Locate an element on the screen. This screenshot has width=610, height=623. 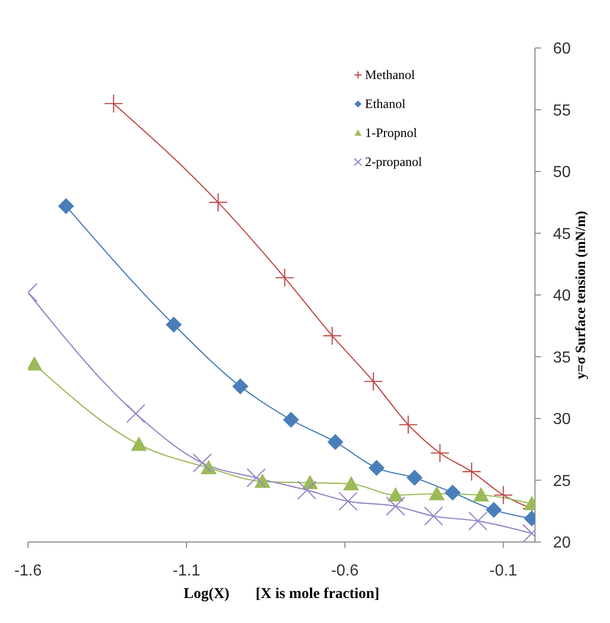
y-axis-title: y=σ Surface tension (mN/m) is located at coordinates (581, 295).